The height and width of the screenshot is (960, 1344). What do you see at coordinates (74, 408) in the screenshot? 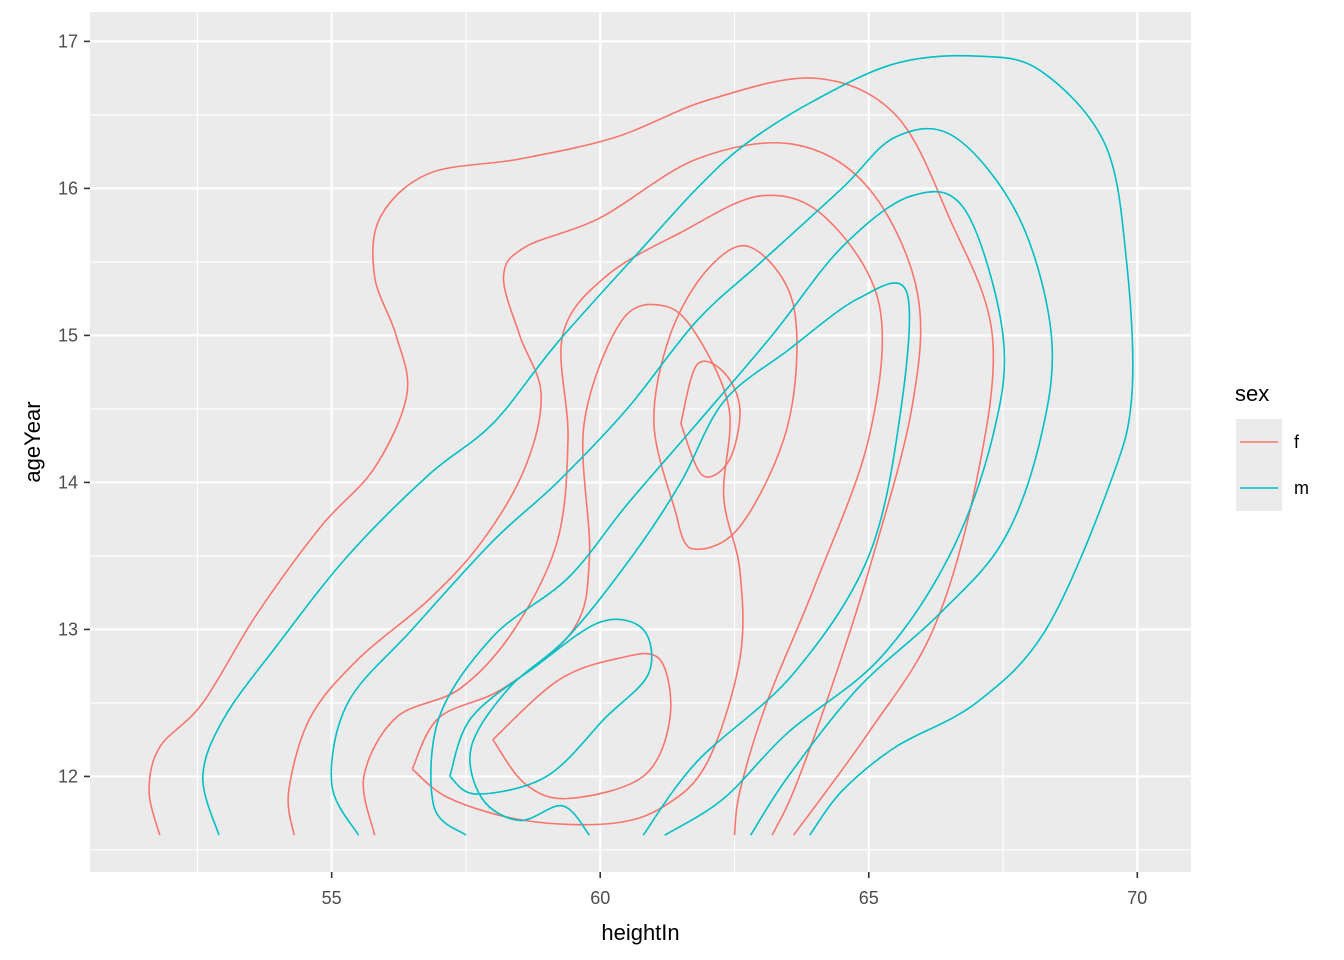
I see `y-axis: 12 13 14 15 16 17` at bounding box center [74, 408].